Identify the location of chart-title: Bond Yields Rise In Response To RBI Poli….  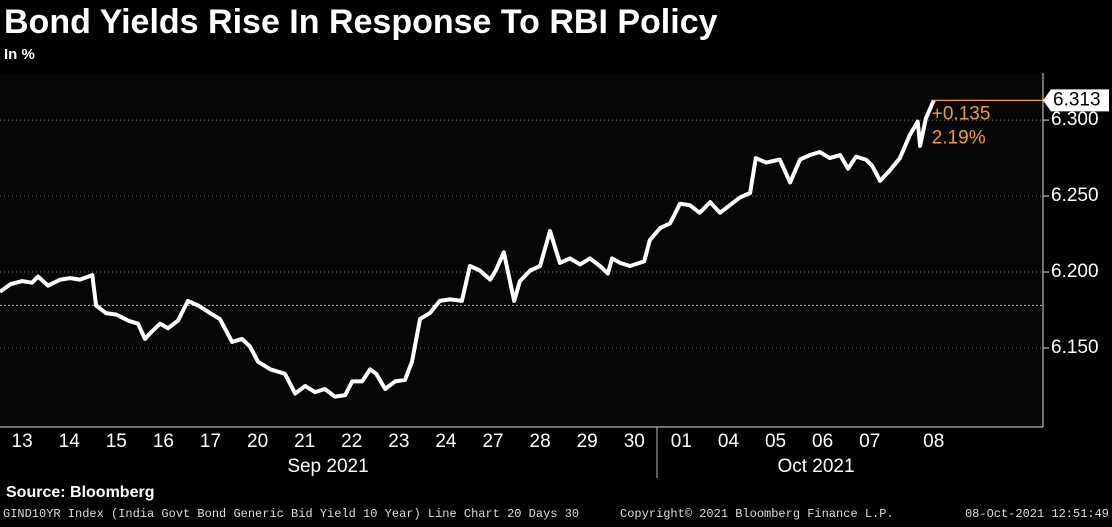
(361, 22).